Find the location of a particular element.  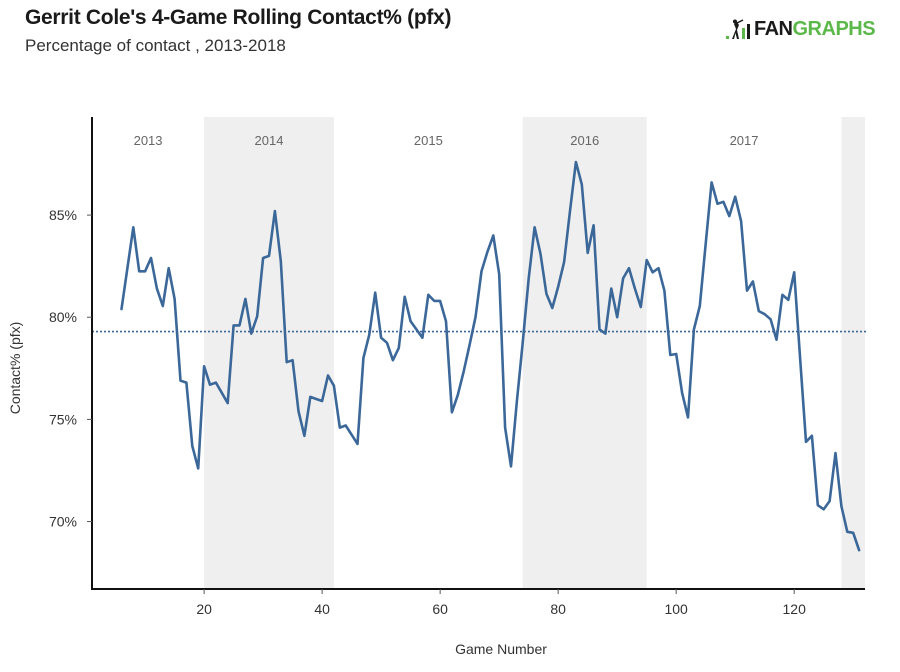

fangraphs-logo: FAN GRAPHS is located at coordinates (801, 29).